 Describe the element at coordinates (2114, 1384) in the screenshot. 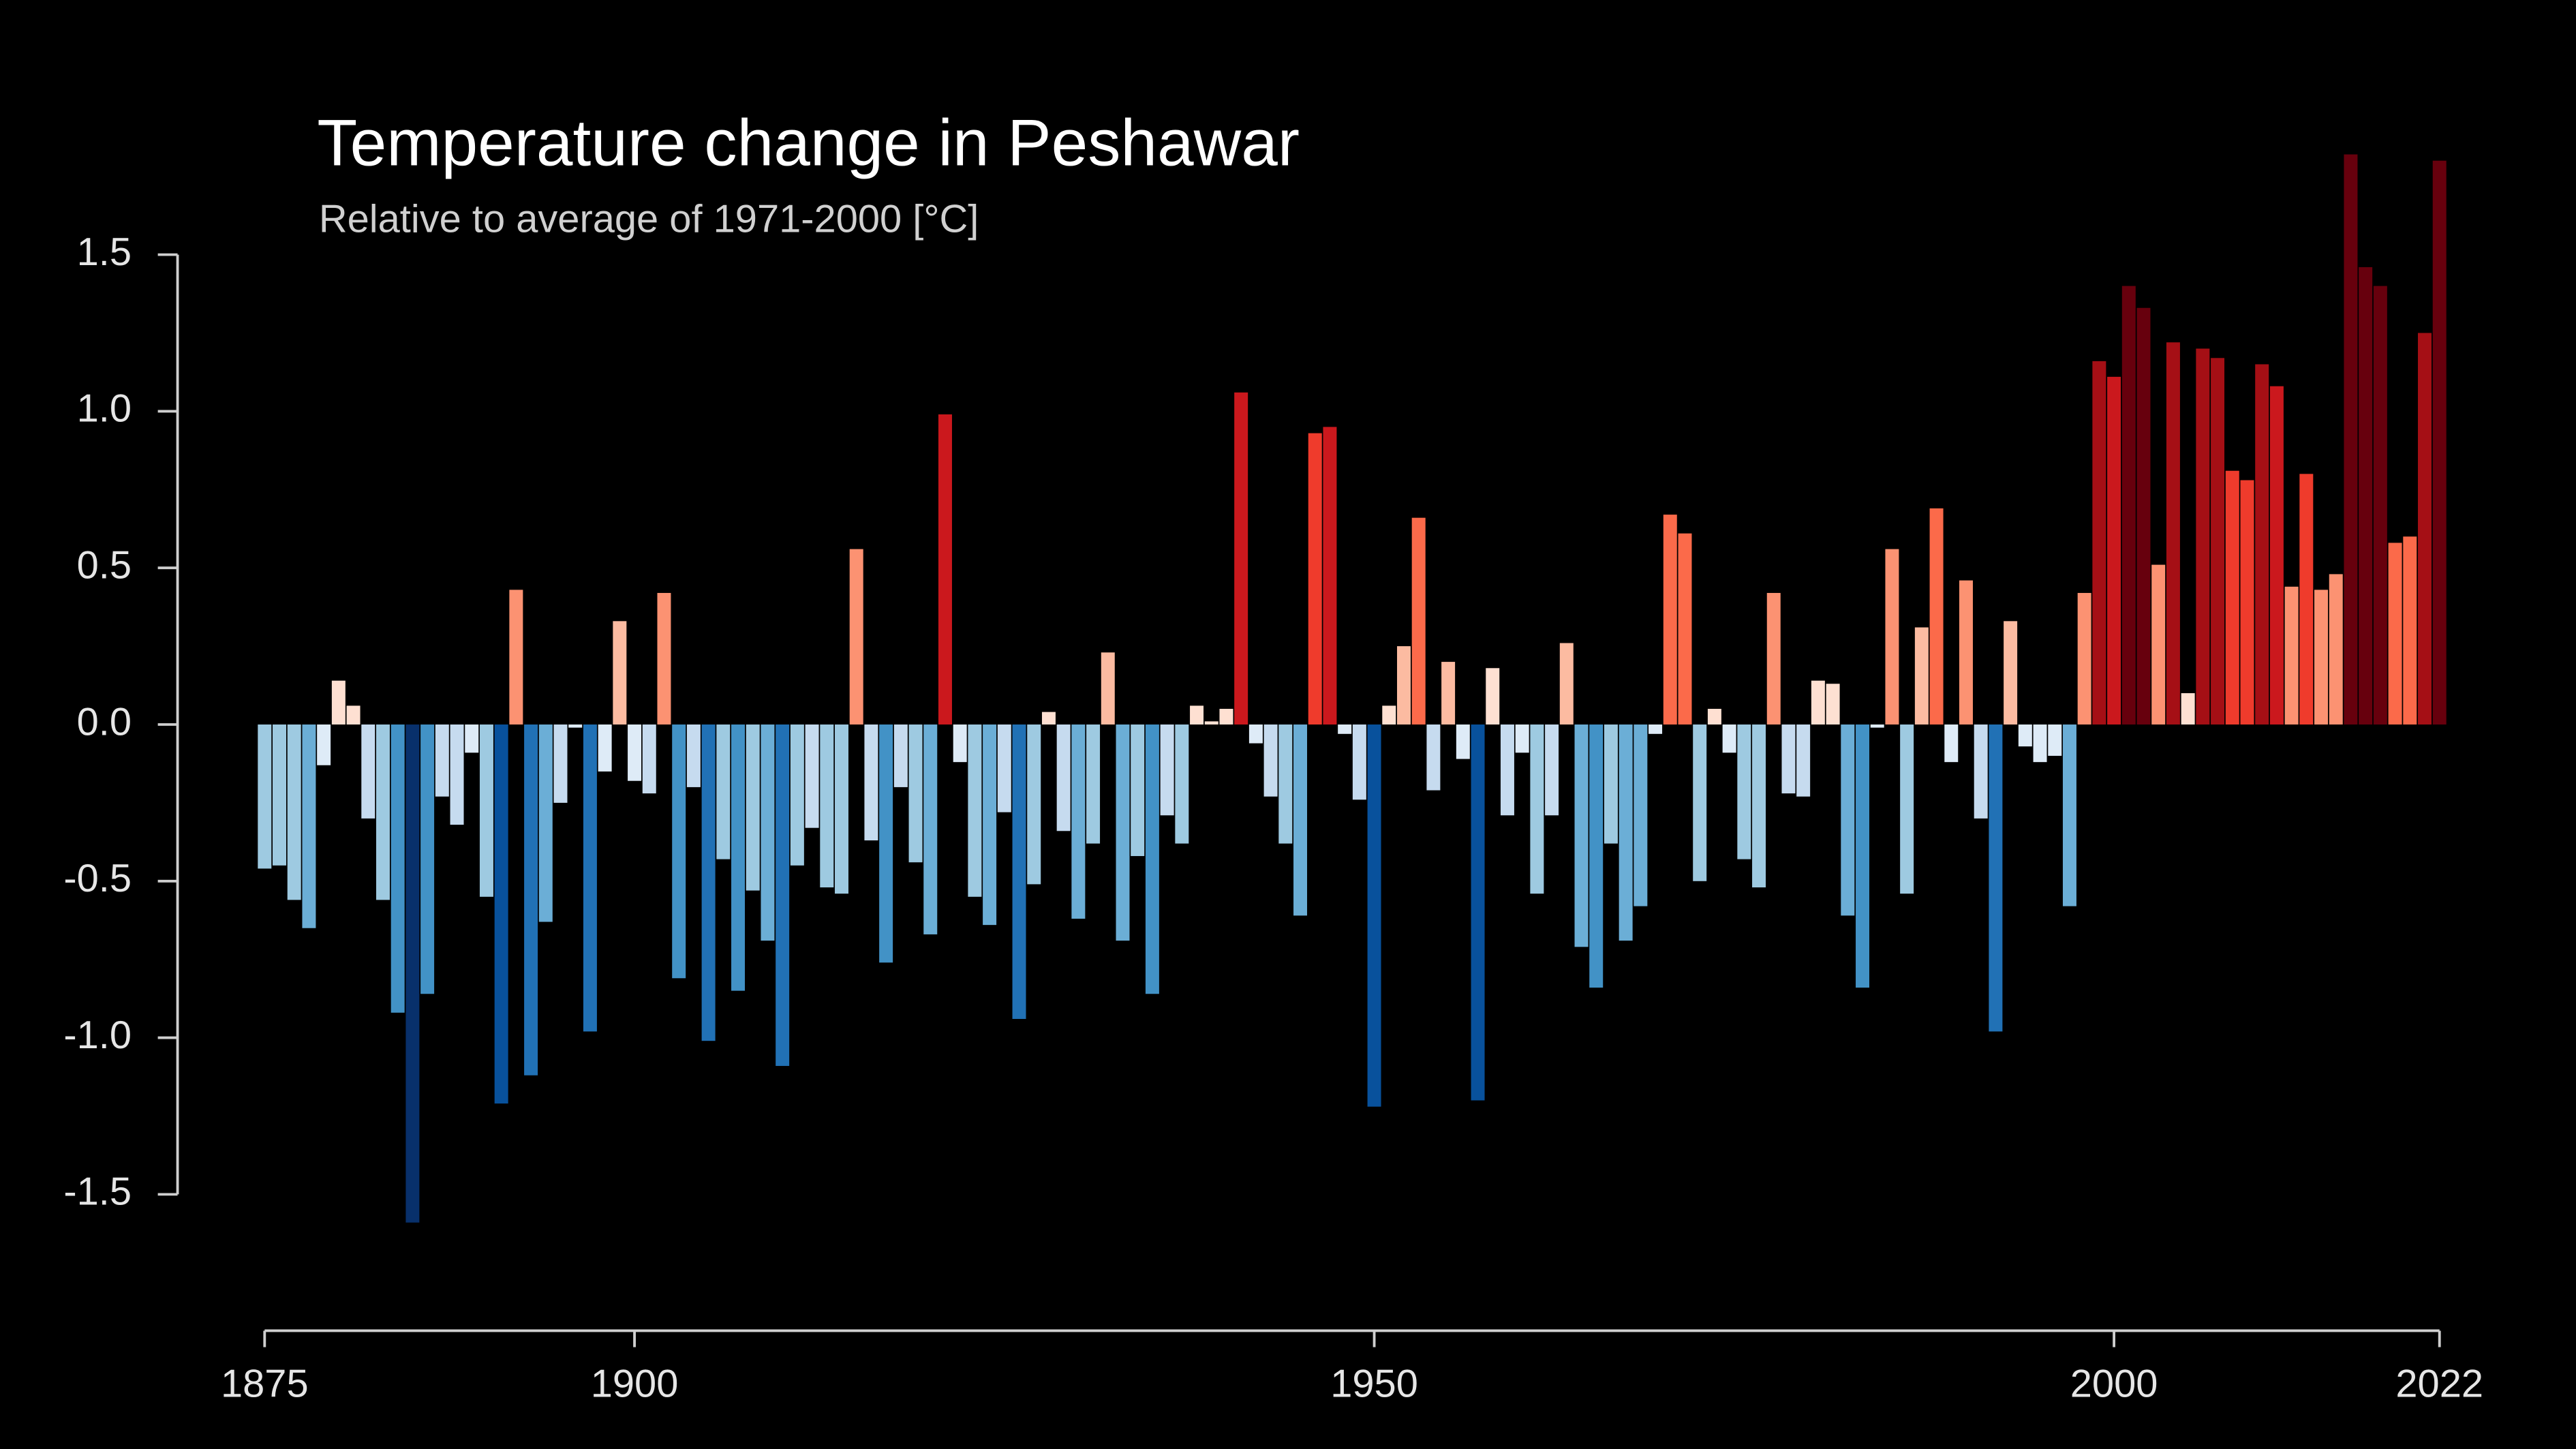

I see `x-tick-label: 2000` at that location.